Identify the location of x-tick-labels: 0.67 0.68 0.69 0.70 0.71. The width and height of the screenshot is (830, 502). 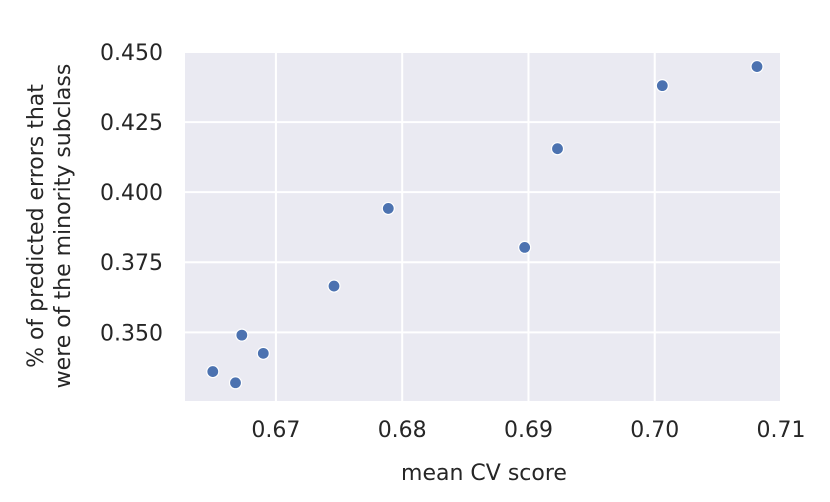
(528, 430).